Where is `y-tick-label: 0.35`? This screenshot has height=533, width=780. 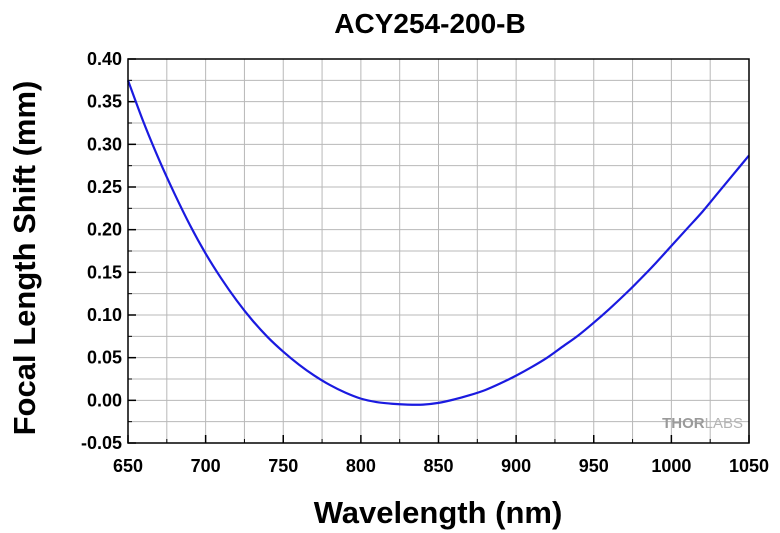
y-tick-label: 0.35 is located at coordinates (104, 102).